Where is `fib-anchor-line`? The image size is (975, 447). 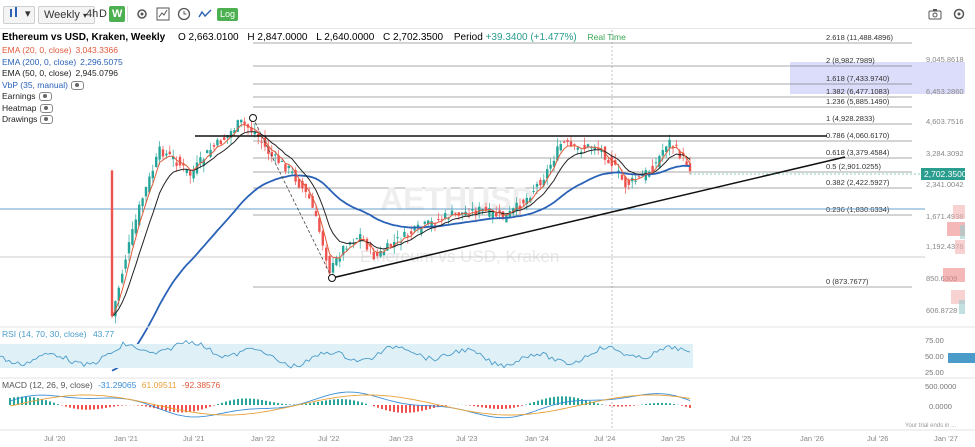 fib-anchor-line is located at coordinates (292, 198).